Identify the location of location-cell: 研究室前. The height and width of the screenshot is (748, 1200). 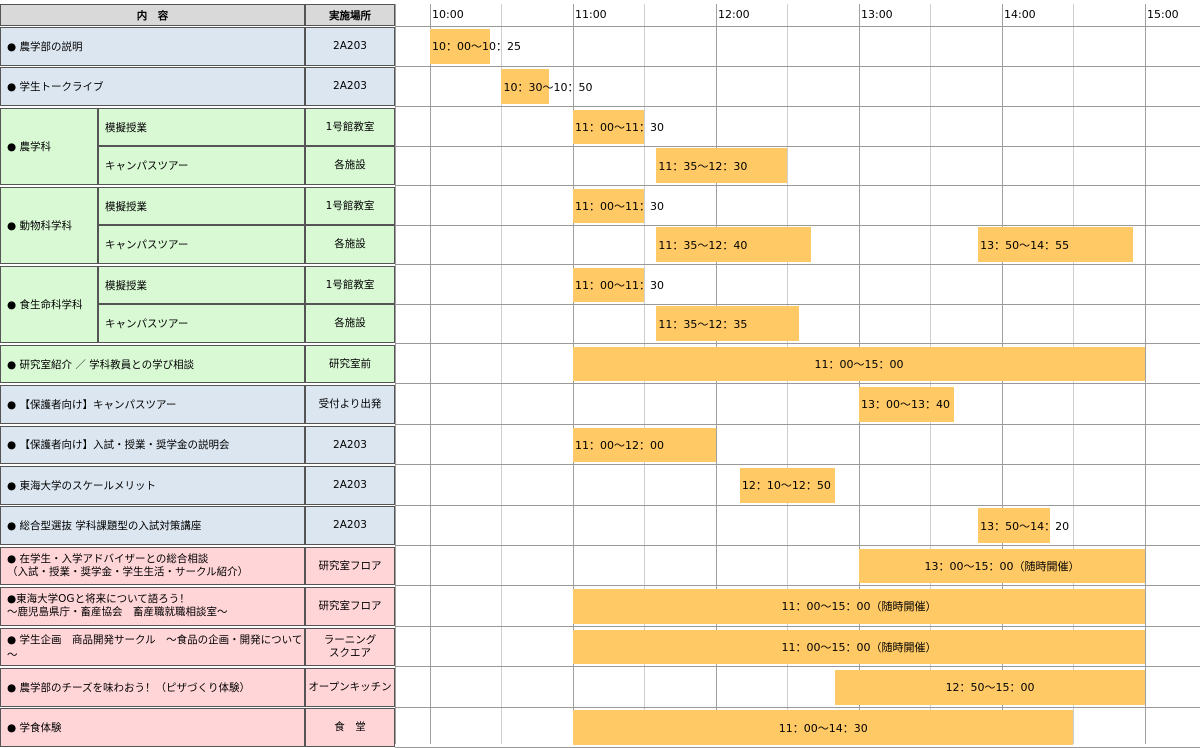
(350, 364).